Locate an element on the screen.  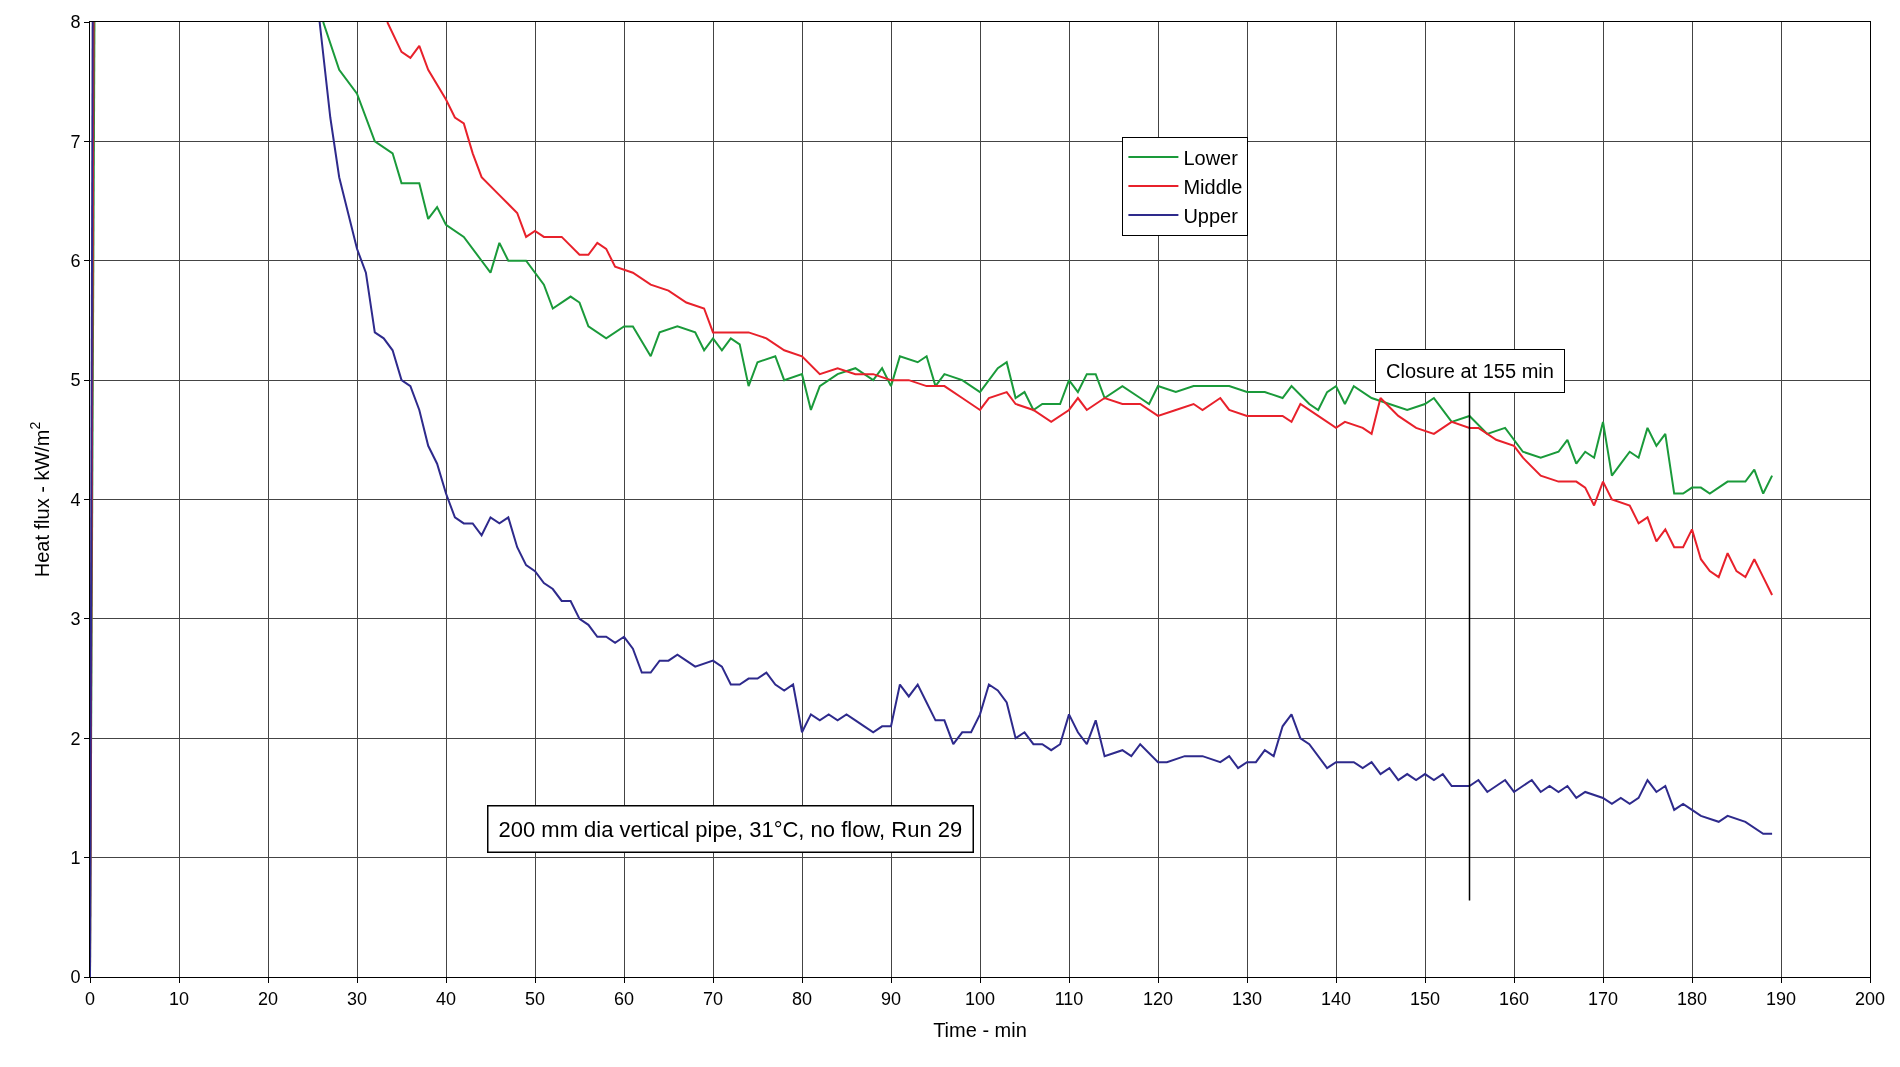
x-tick-label: 140 is located at coordinates (1336, 998).